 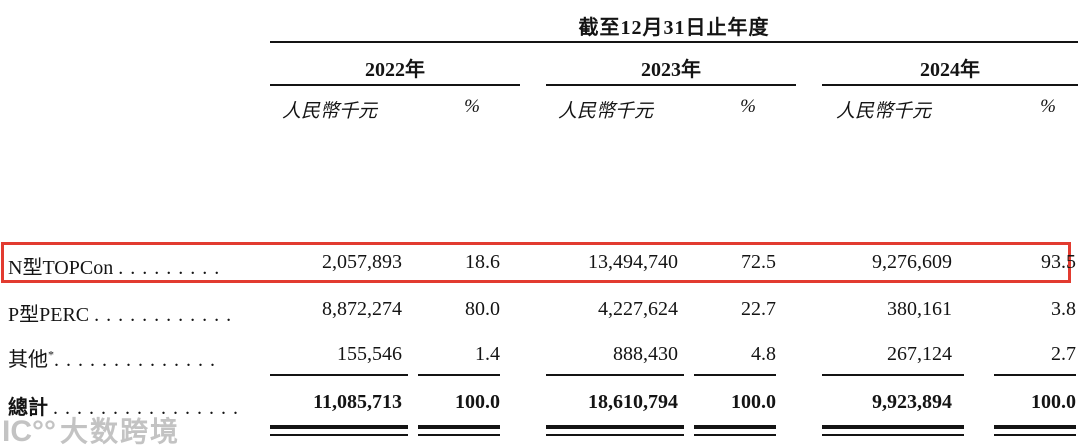 What do you see at coordinates (1063, 309) in the screenshot?
I see `pct-2024: 3.8` at bounding box center [1063, 309].